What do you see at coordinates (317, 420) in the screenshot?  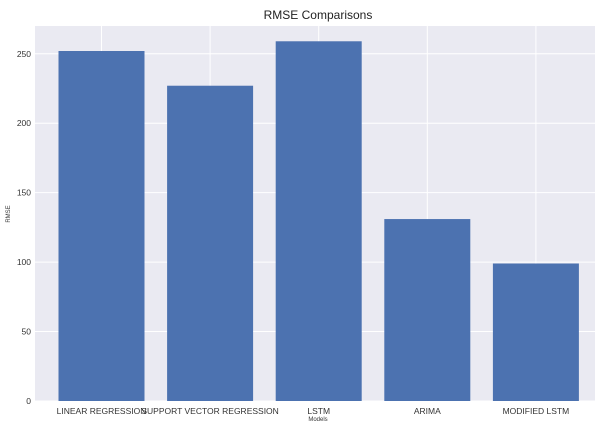 I see `x-axis-label: Models` at bounding box center [317, 420].